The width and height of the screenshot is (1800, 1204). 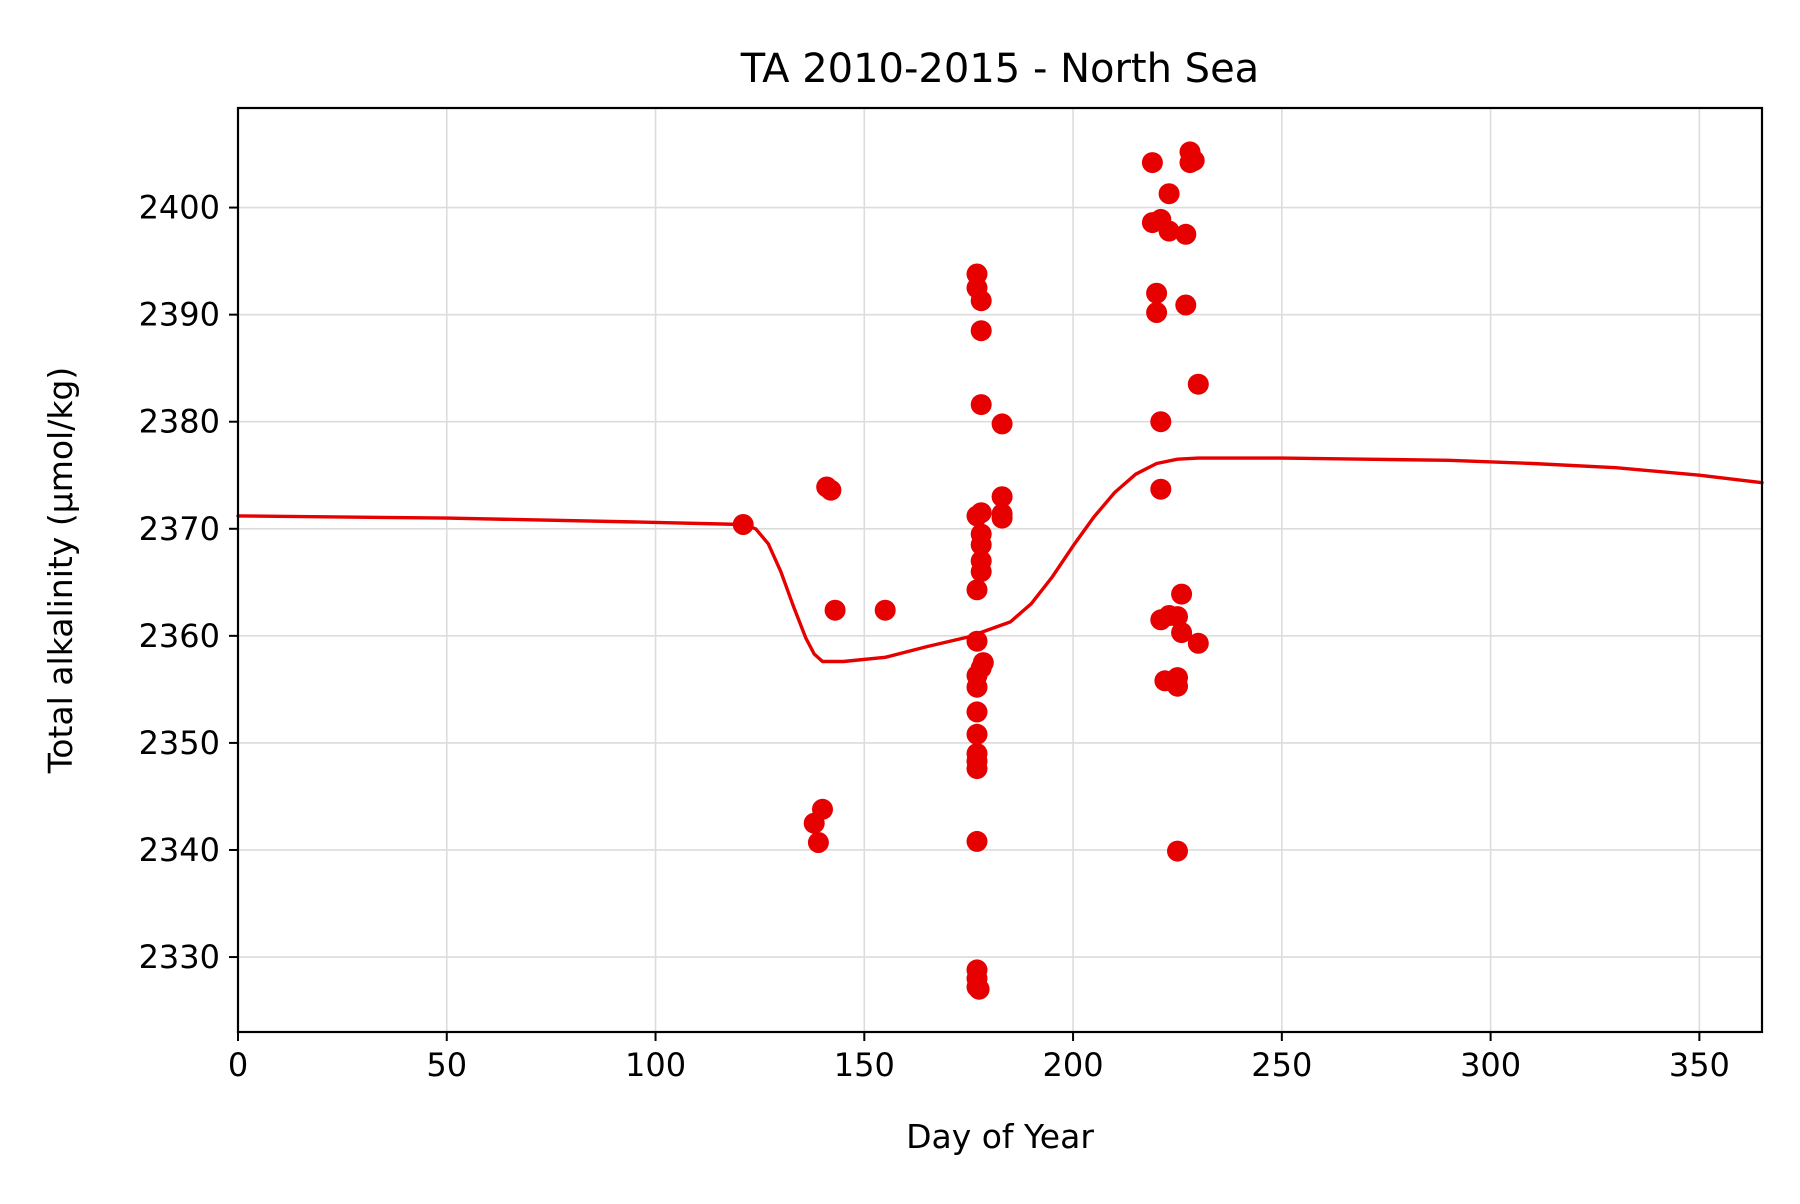 I want to click on y-axis-ticks: 2330 2340 2350 2360 2370 2380 2390 2400, so click(x=188, y=582).